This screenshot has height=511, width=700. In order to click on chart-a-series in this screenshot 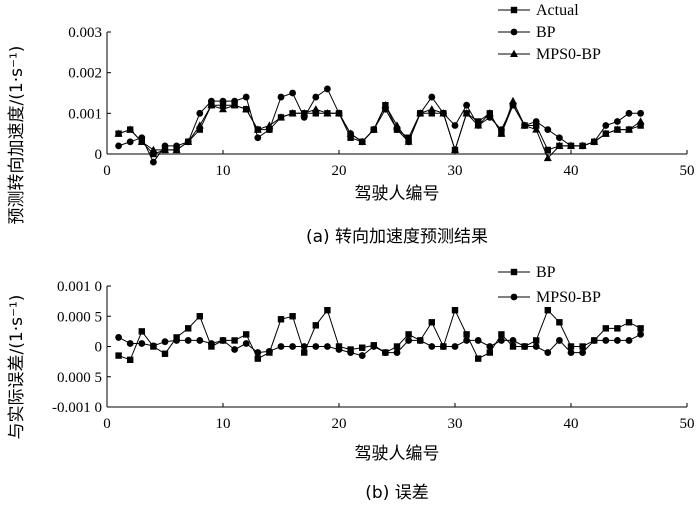, I will do `click(379, 125)`.